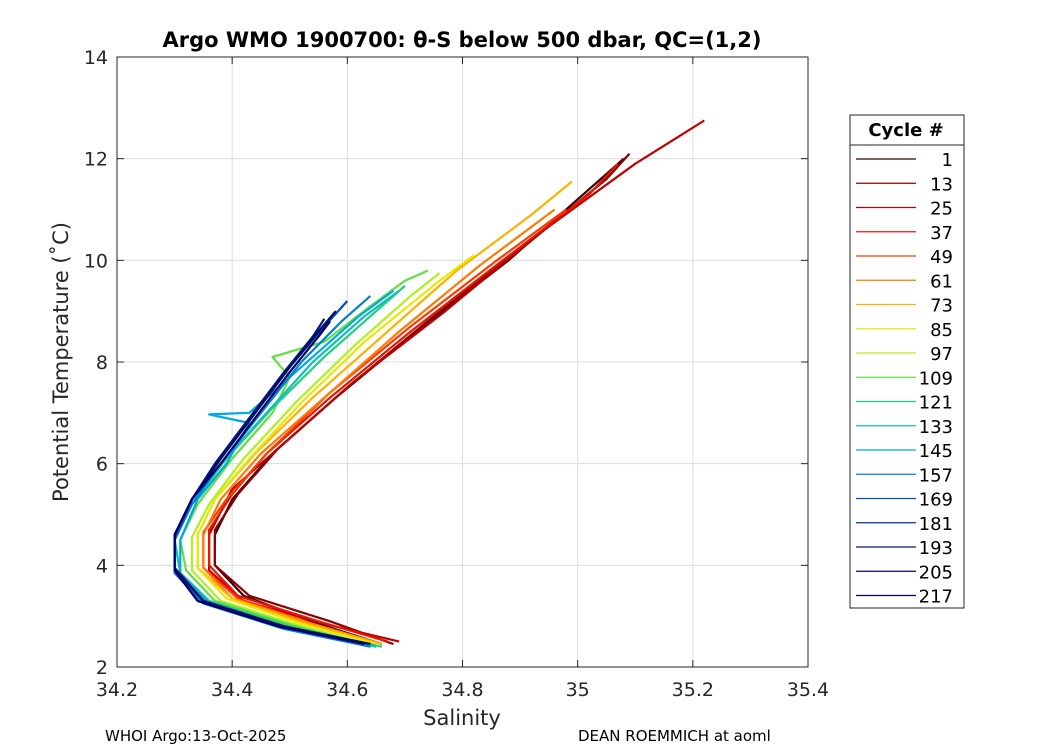 The height and width of the screenshot is (750, 1050). I want to click on y-tick-label: 6, so click(102, 465).